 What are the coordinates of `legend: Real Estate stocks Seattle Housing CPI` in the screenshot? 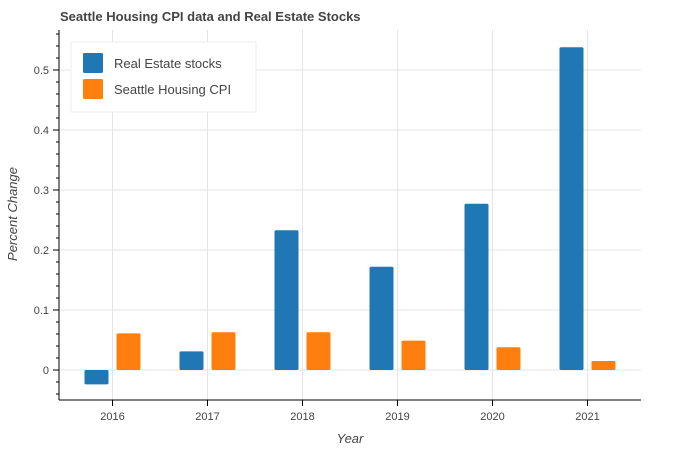 It's located at (163, 77).